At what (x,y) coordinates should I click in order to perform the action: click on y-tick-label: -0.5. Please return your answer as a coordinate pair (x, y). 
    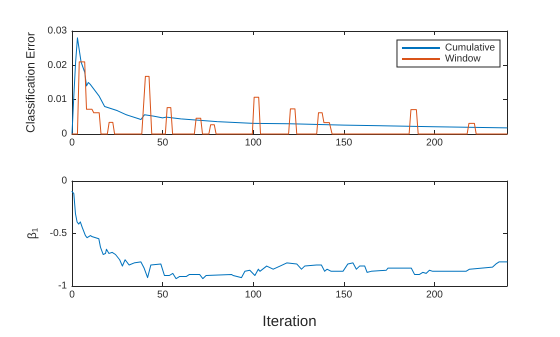
    Looking at the image, I should click on (59, 233).